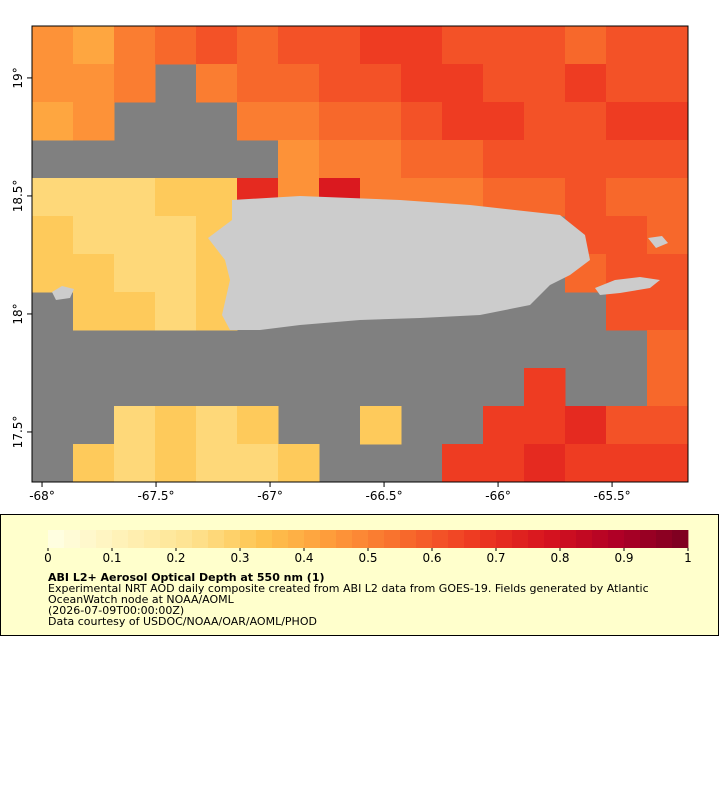 This screenshot has width=720, height=804. What do you see at coordinates (367, 558) in the screenshot?
I see `colorbar-tick-label: 0.5` at bounding box center [367, 558].